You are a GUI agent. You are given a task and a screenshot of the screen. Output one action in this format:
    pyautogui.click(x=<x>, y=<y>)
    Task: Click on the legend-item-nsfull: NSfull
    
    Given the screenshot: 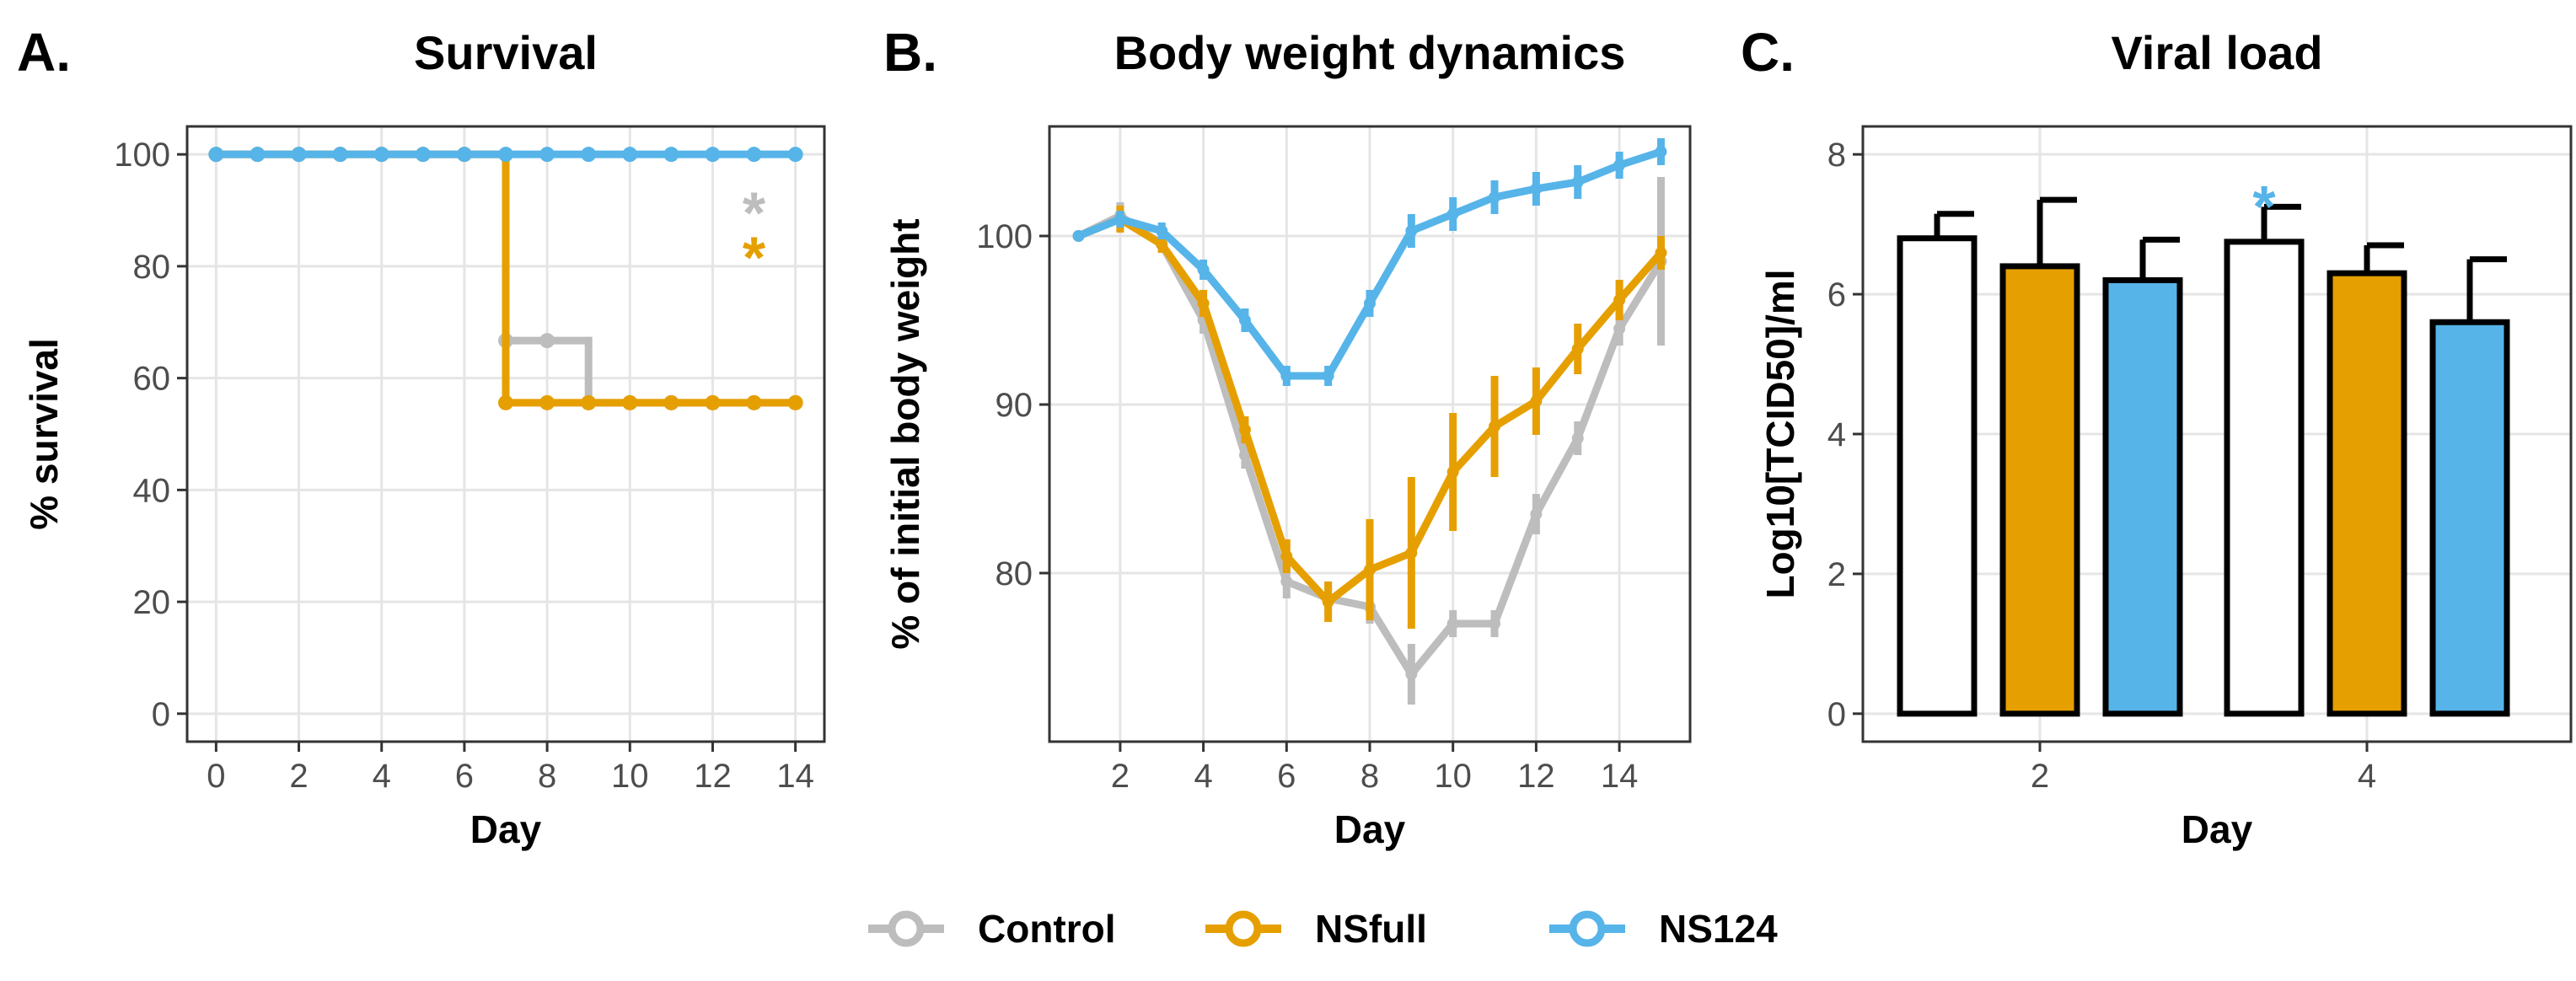 What is the action you would take?
    pyautogui.click(x=1316, y=929)
    